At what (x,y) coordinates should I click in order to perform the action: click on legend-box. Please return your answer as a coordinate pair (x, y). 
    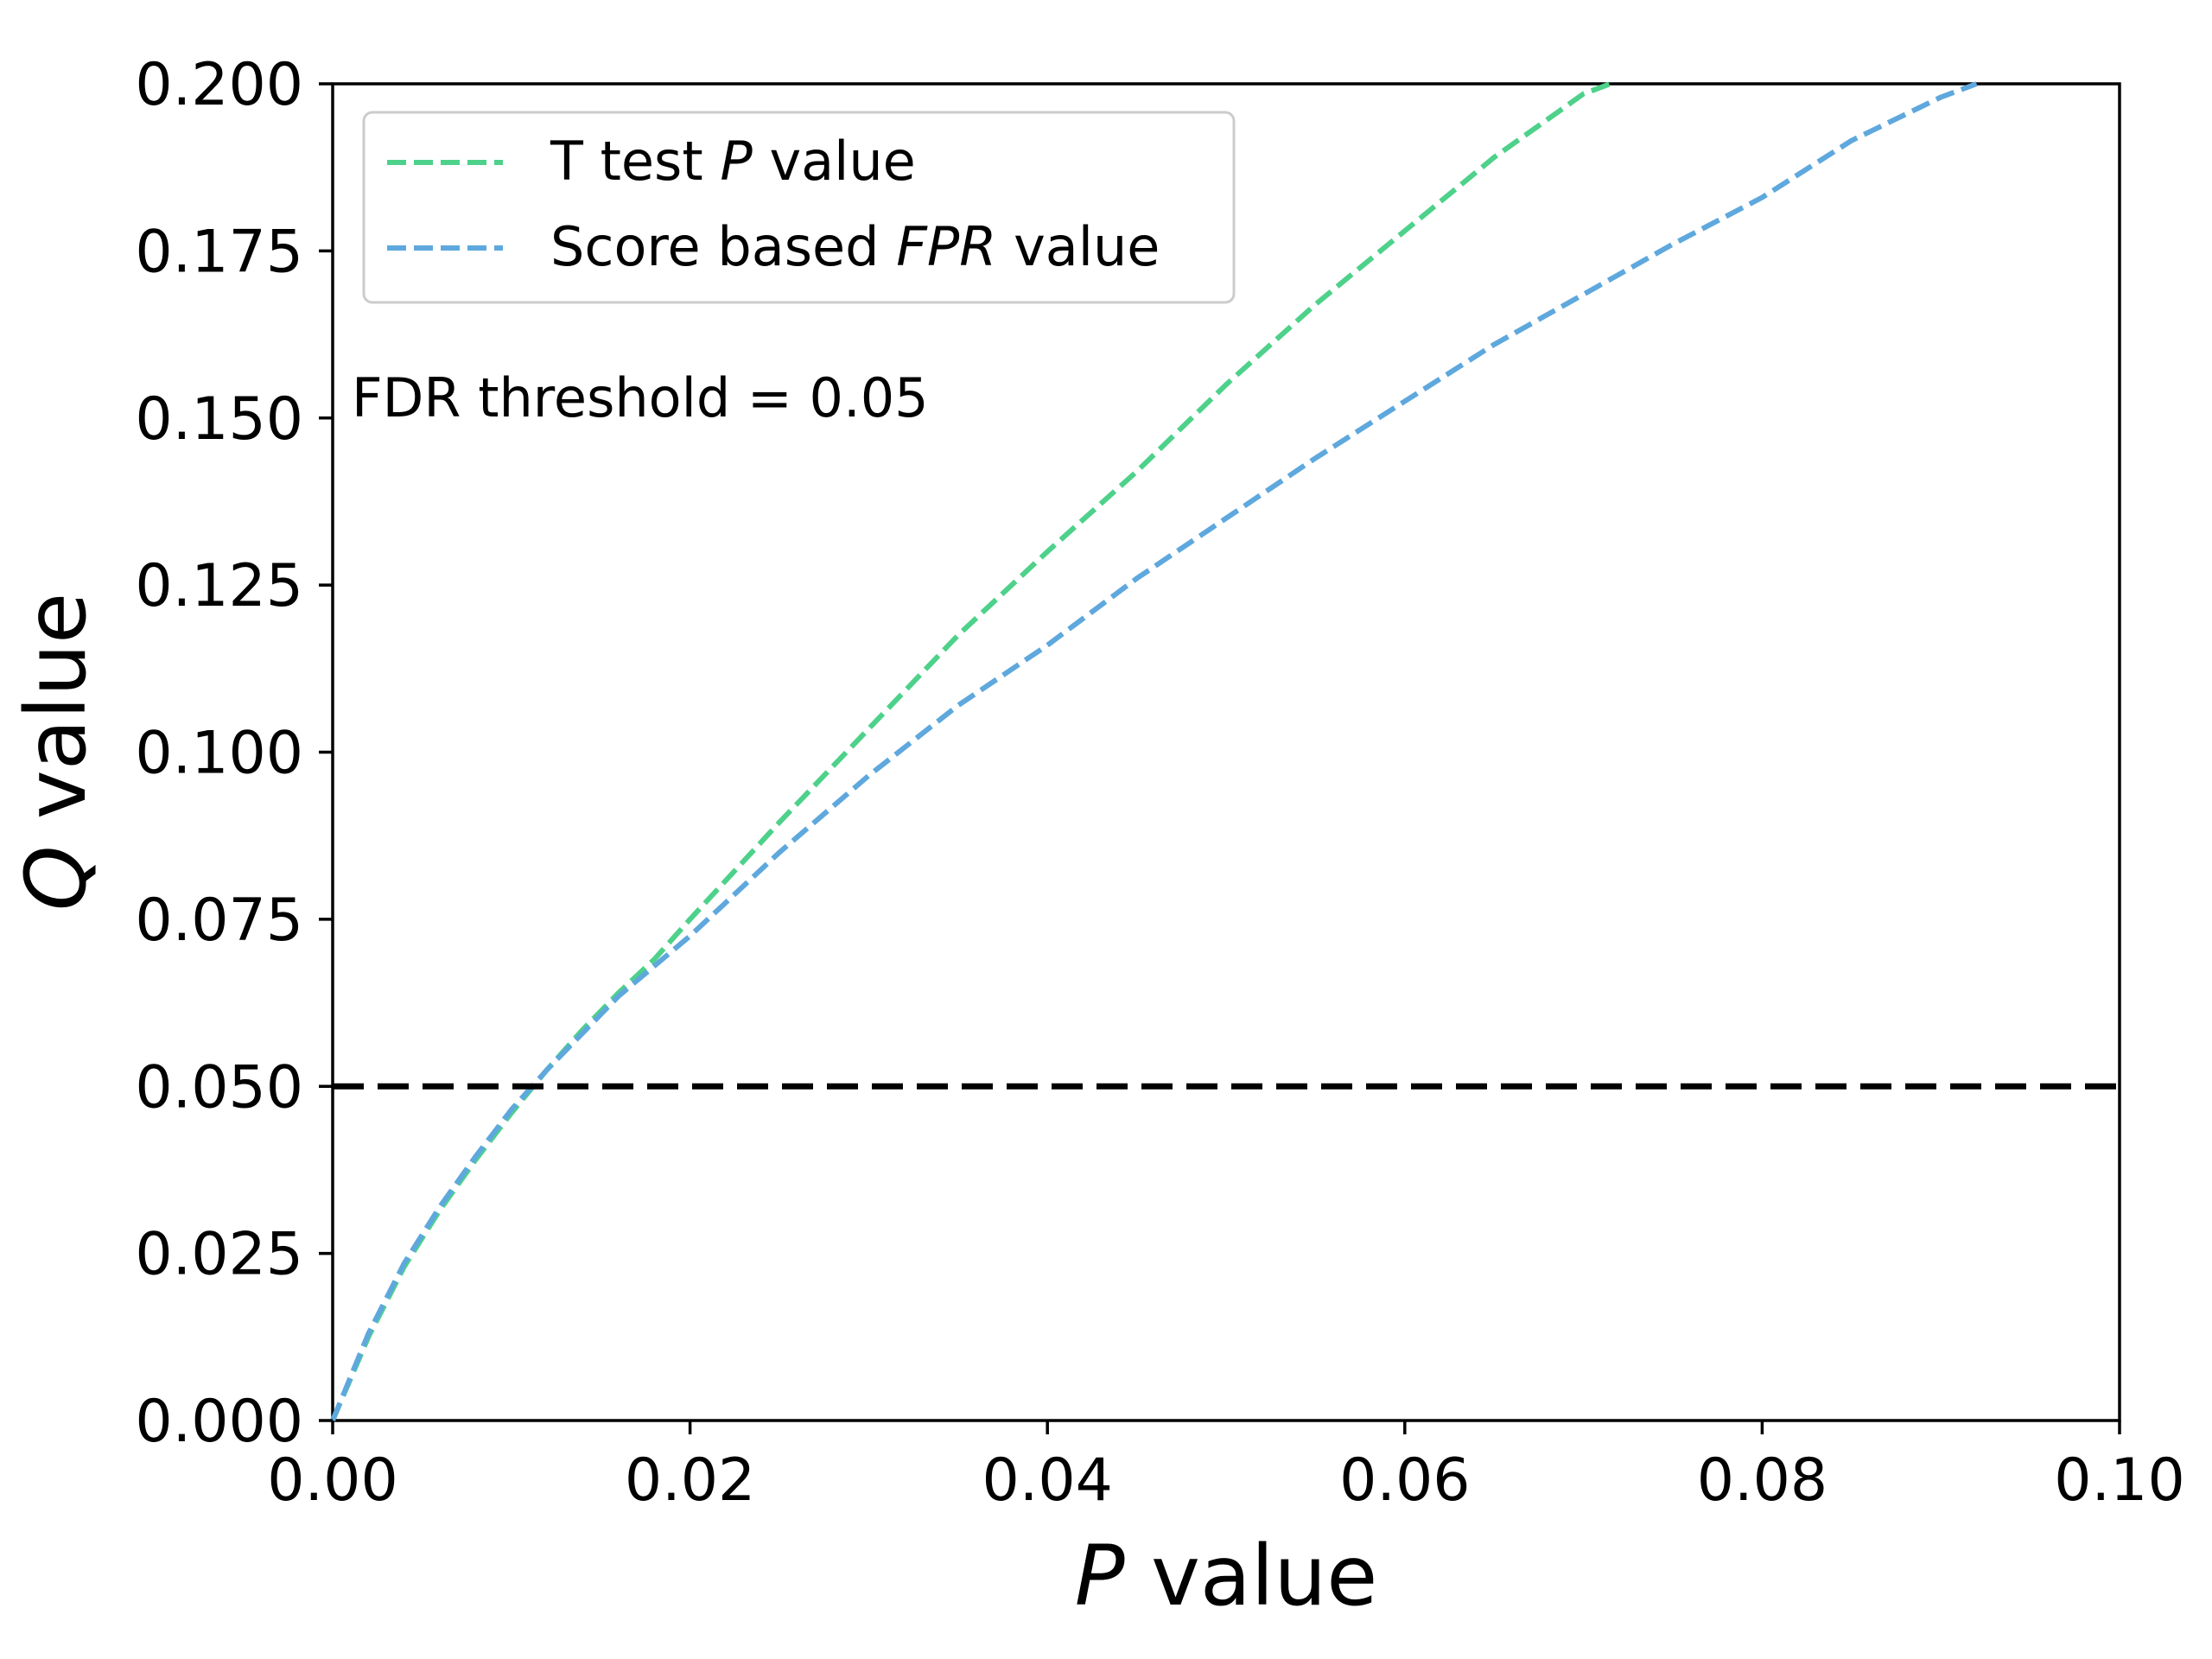
    Looking at the image, I should click on (799, 207).